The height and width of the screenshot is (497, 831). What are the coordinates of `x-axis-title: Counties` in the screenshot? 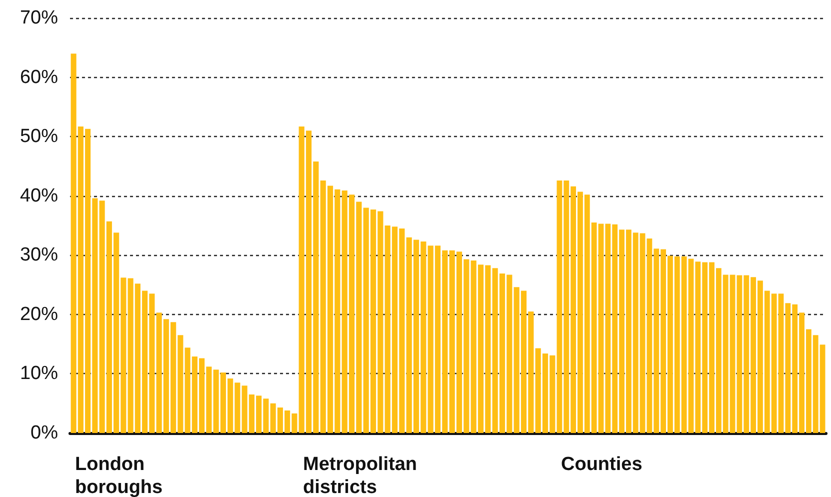 It's located at (601, 464).